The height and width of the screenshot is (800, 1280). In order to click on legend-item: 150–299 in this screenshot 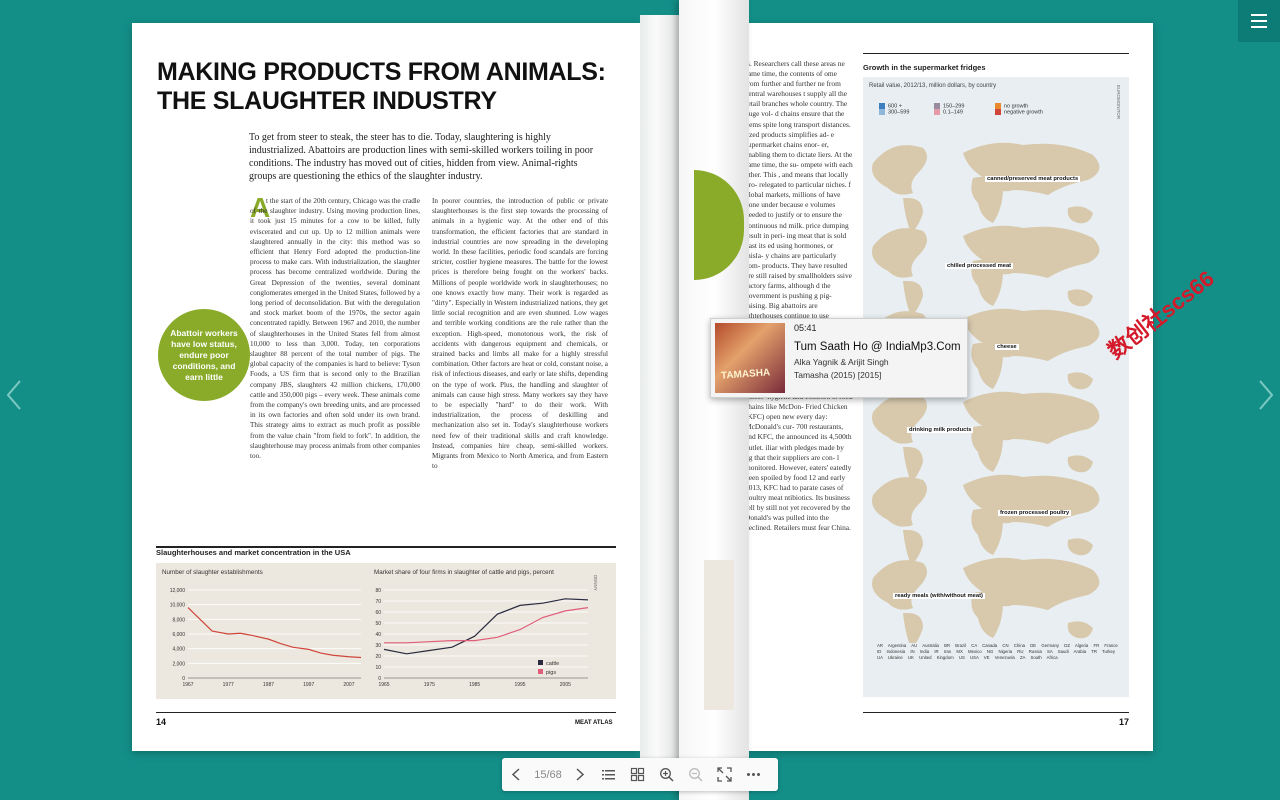, I will do `click(961, 106)`.